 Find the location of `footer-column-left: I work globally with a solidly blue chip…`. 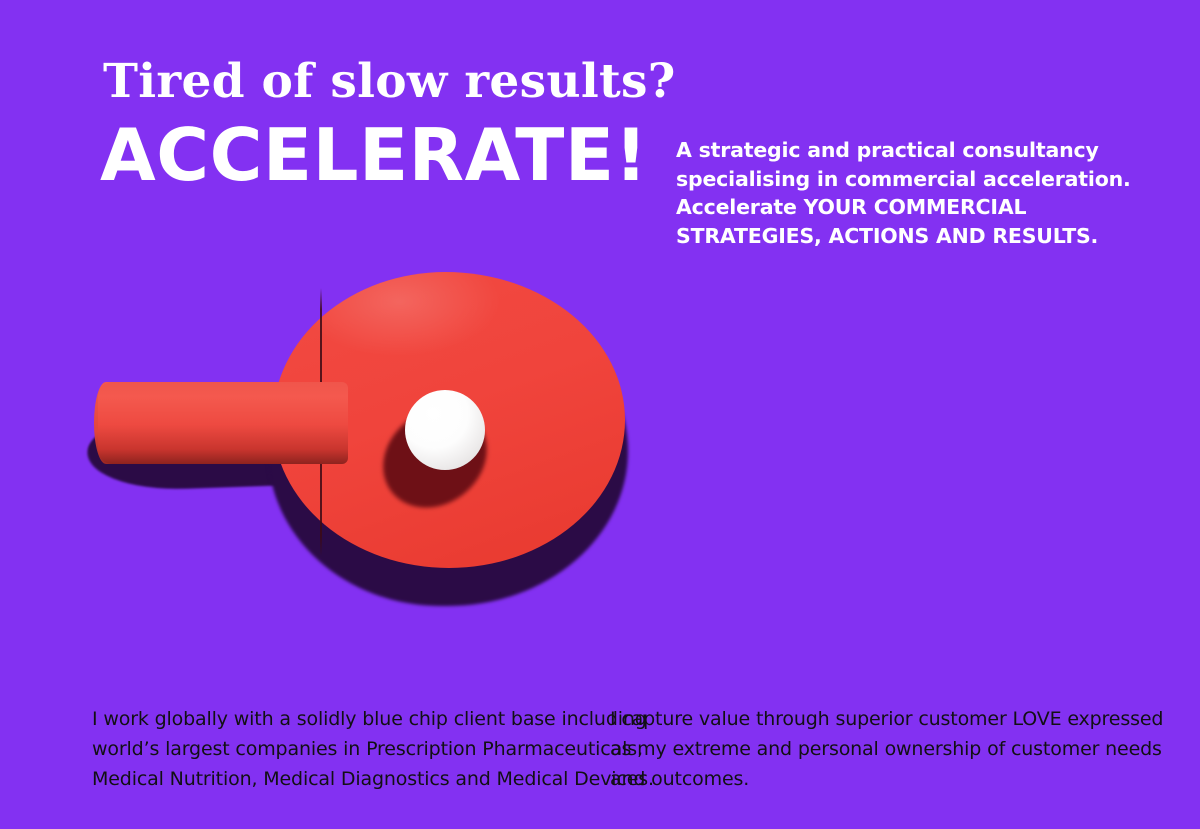

footer-column-left: I work globally with a solidly blue chip… is located at coordinates (373, 749).